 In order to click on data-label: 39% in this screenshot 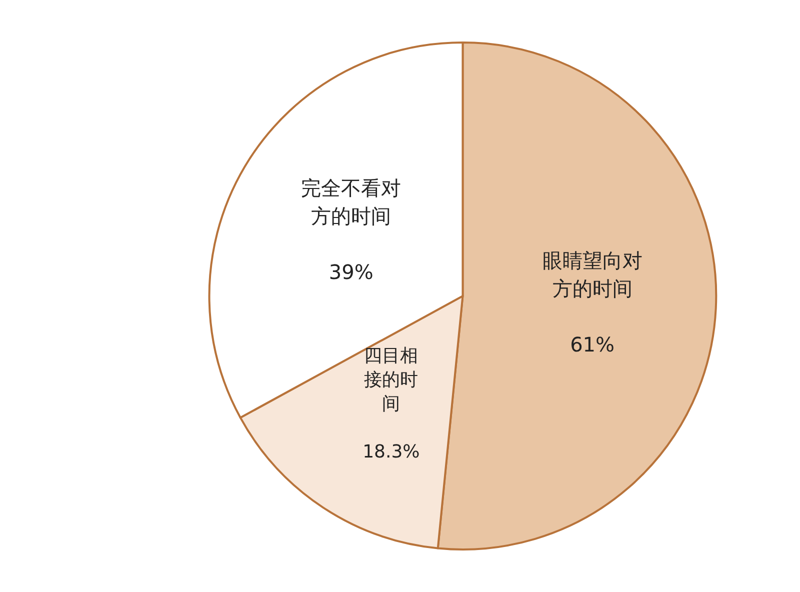, I will do `click(351, 272)`.